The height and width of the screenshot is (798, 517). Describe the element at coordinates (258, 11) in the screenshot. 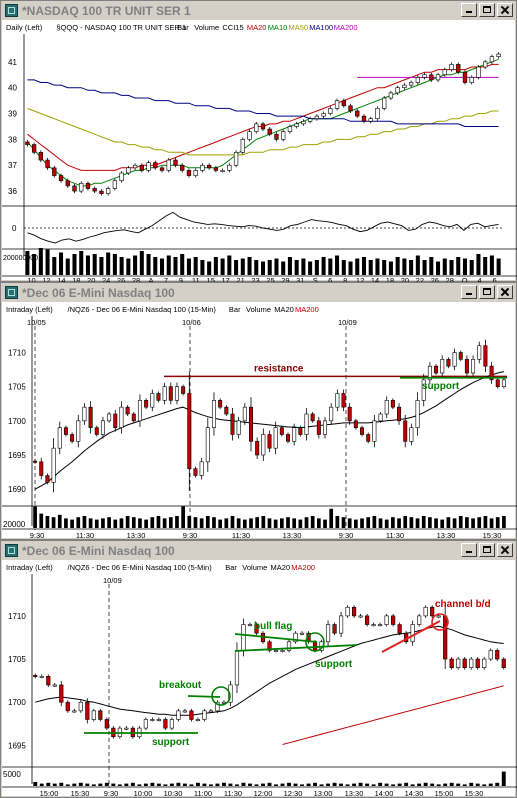

I see `titlebar: *NASDAQ 100 TR UNIT SER 1` at that location.